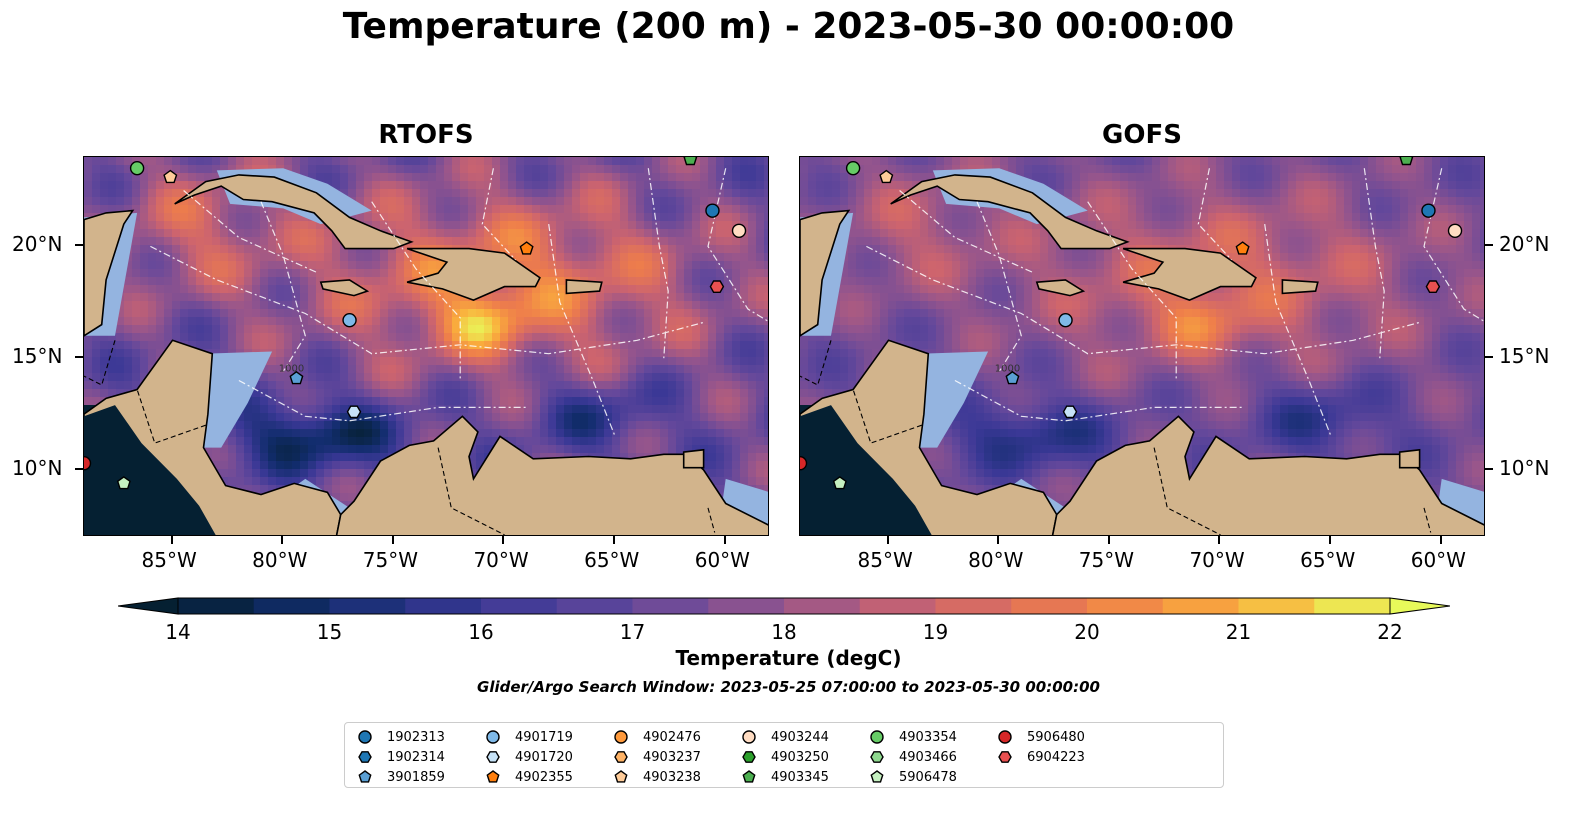 Image resolution: width=1577 pixels, height=827 pixels. What do you see at coordinates (1419, 606) in the screenshot?
I see `colorbar-extend-high` at bounding box center [1419, 606].